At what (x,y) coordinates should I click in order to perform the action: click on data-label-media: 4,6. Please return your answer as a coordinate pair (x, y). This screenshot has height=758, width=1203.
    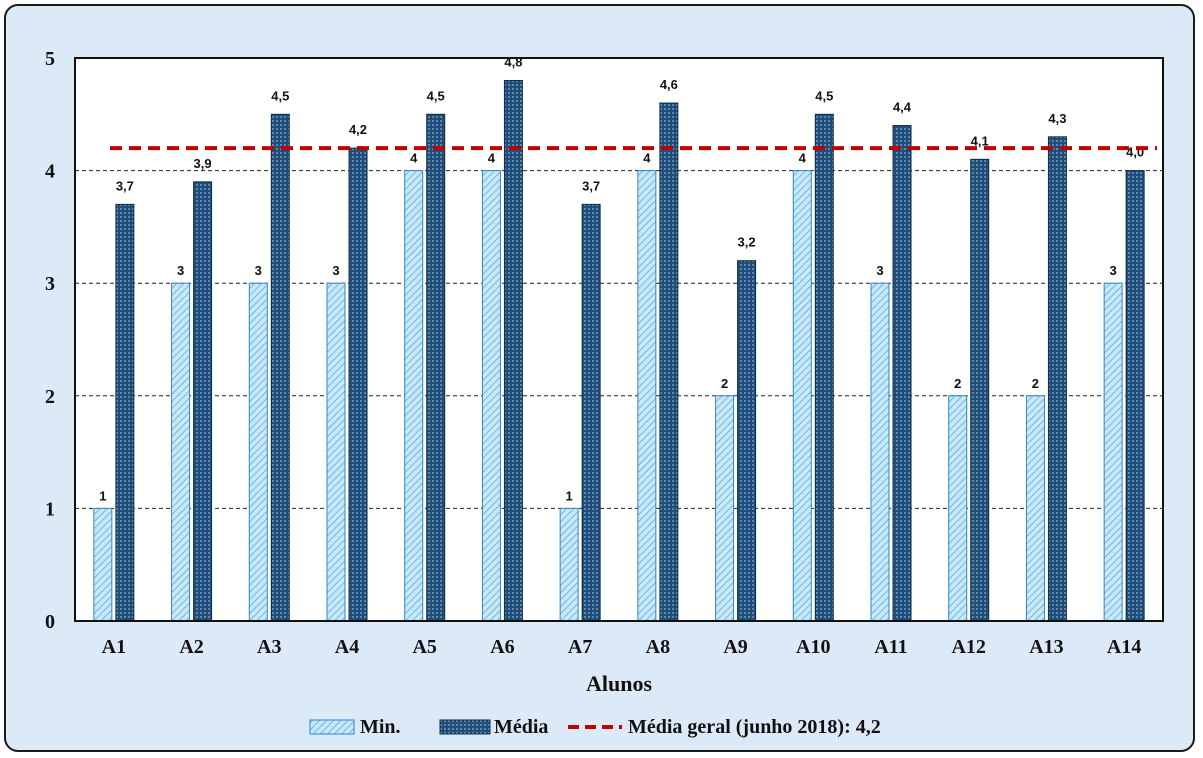
    Looking at the image, I should click on (669, 84).